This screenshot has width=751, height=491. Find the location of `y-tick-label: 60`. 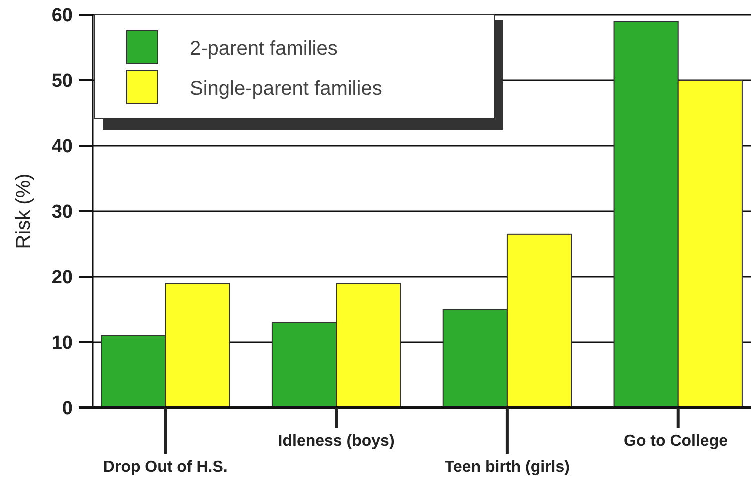

y-tick-label: 60 is located at coordinates (62, 16).